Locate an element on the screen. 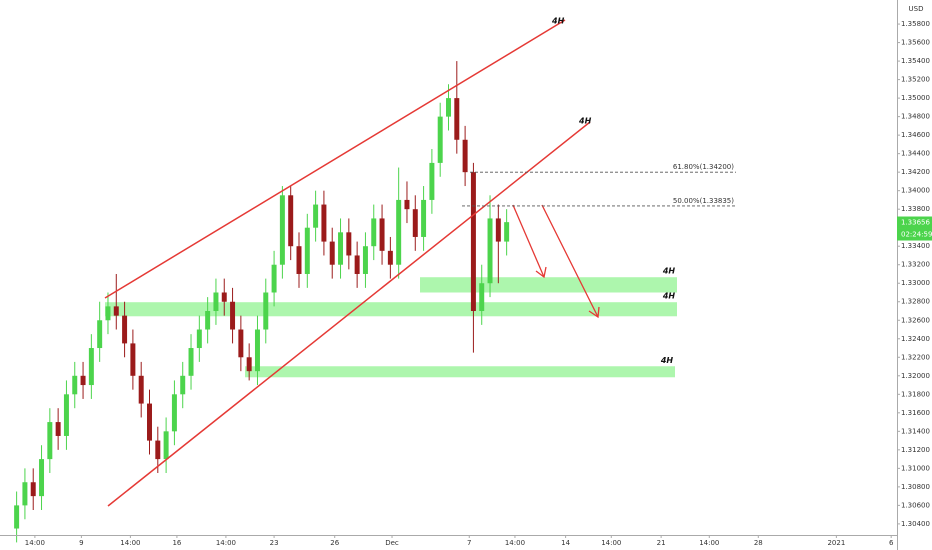  fib-label: 61.80%(1.34200) is located at coordinates (703, 167).